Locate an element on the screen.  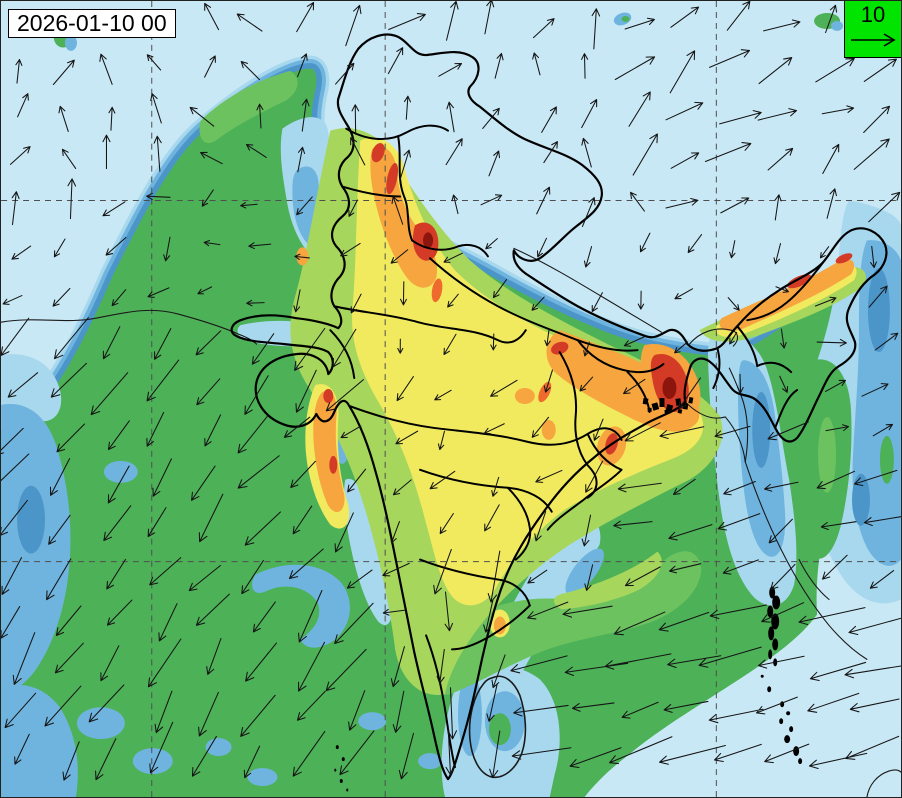
myanmar-delta-branch is located at coordinates (814, 580).